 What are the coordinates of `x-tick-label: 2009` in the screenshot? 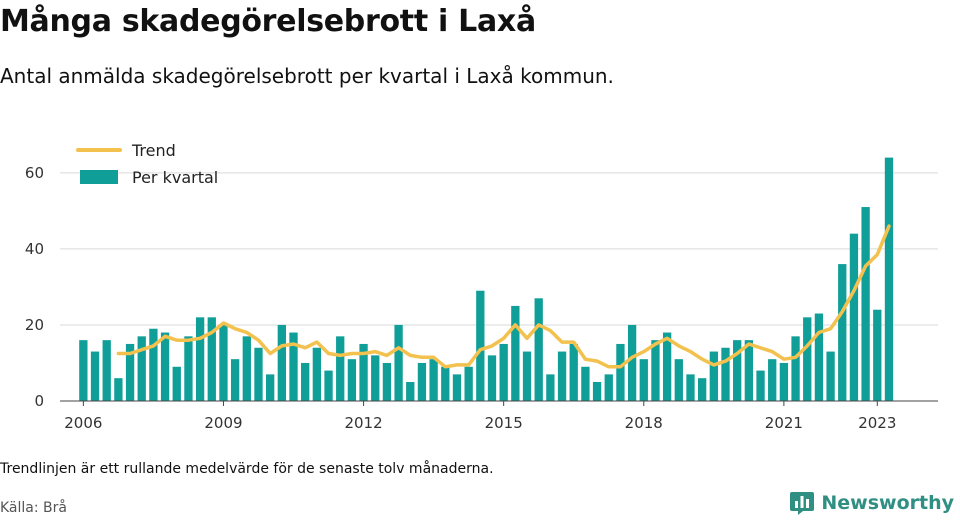 It's located at (223, 423).